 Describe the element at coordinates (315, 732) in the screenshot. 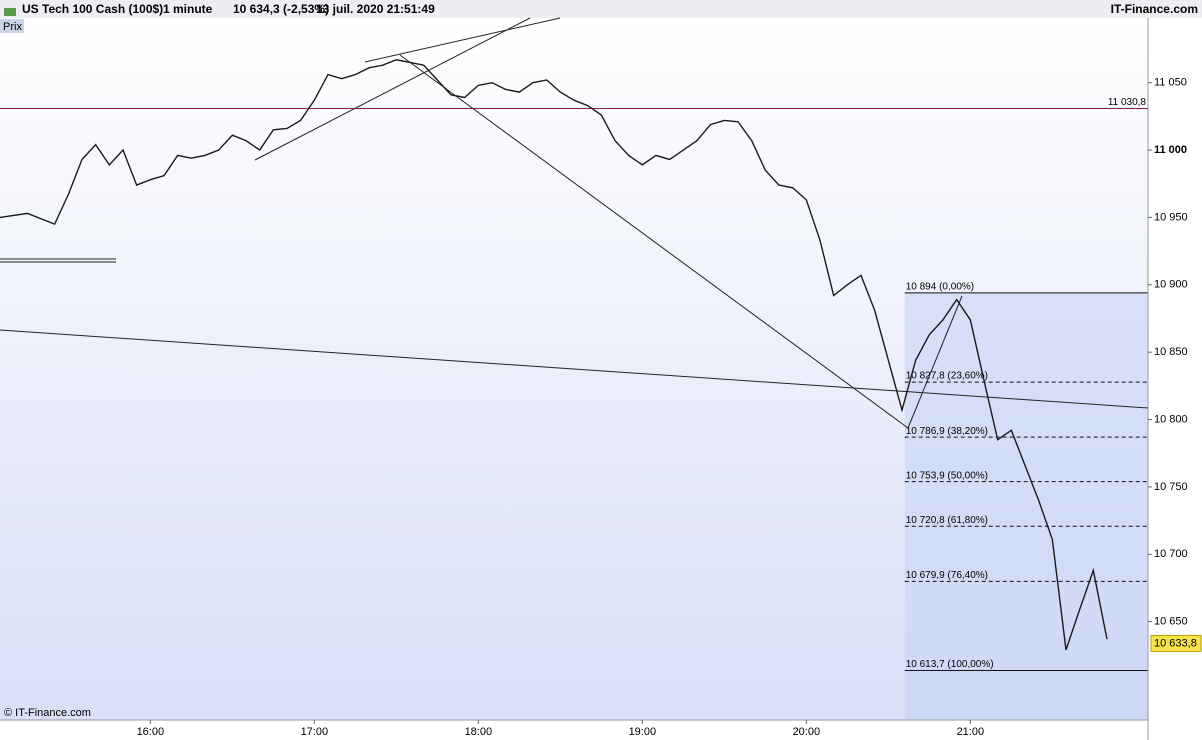

I see `x-tick-label: 17:00` at that location.